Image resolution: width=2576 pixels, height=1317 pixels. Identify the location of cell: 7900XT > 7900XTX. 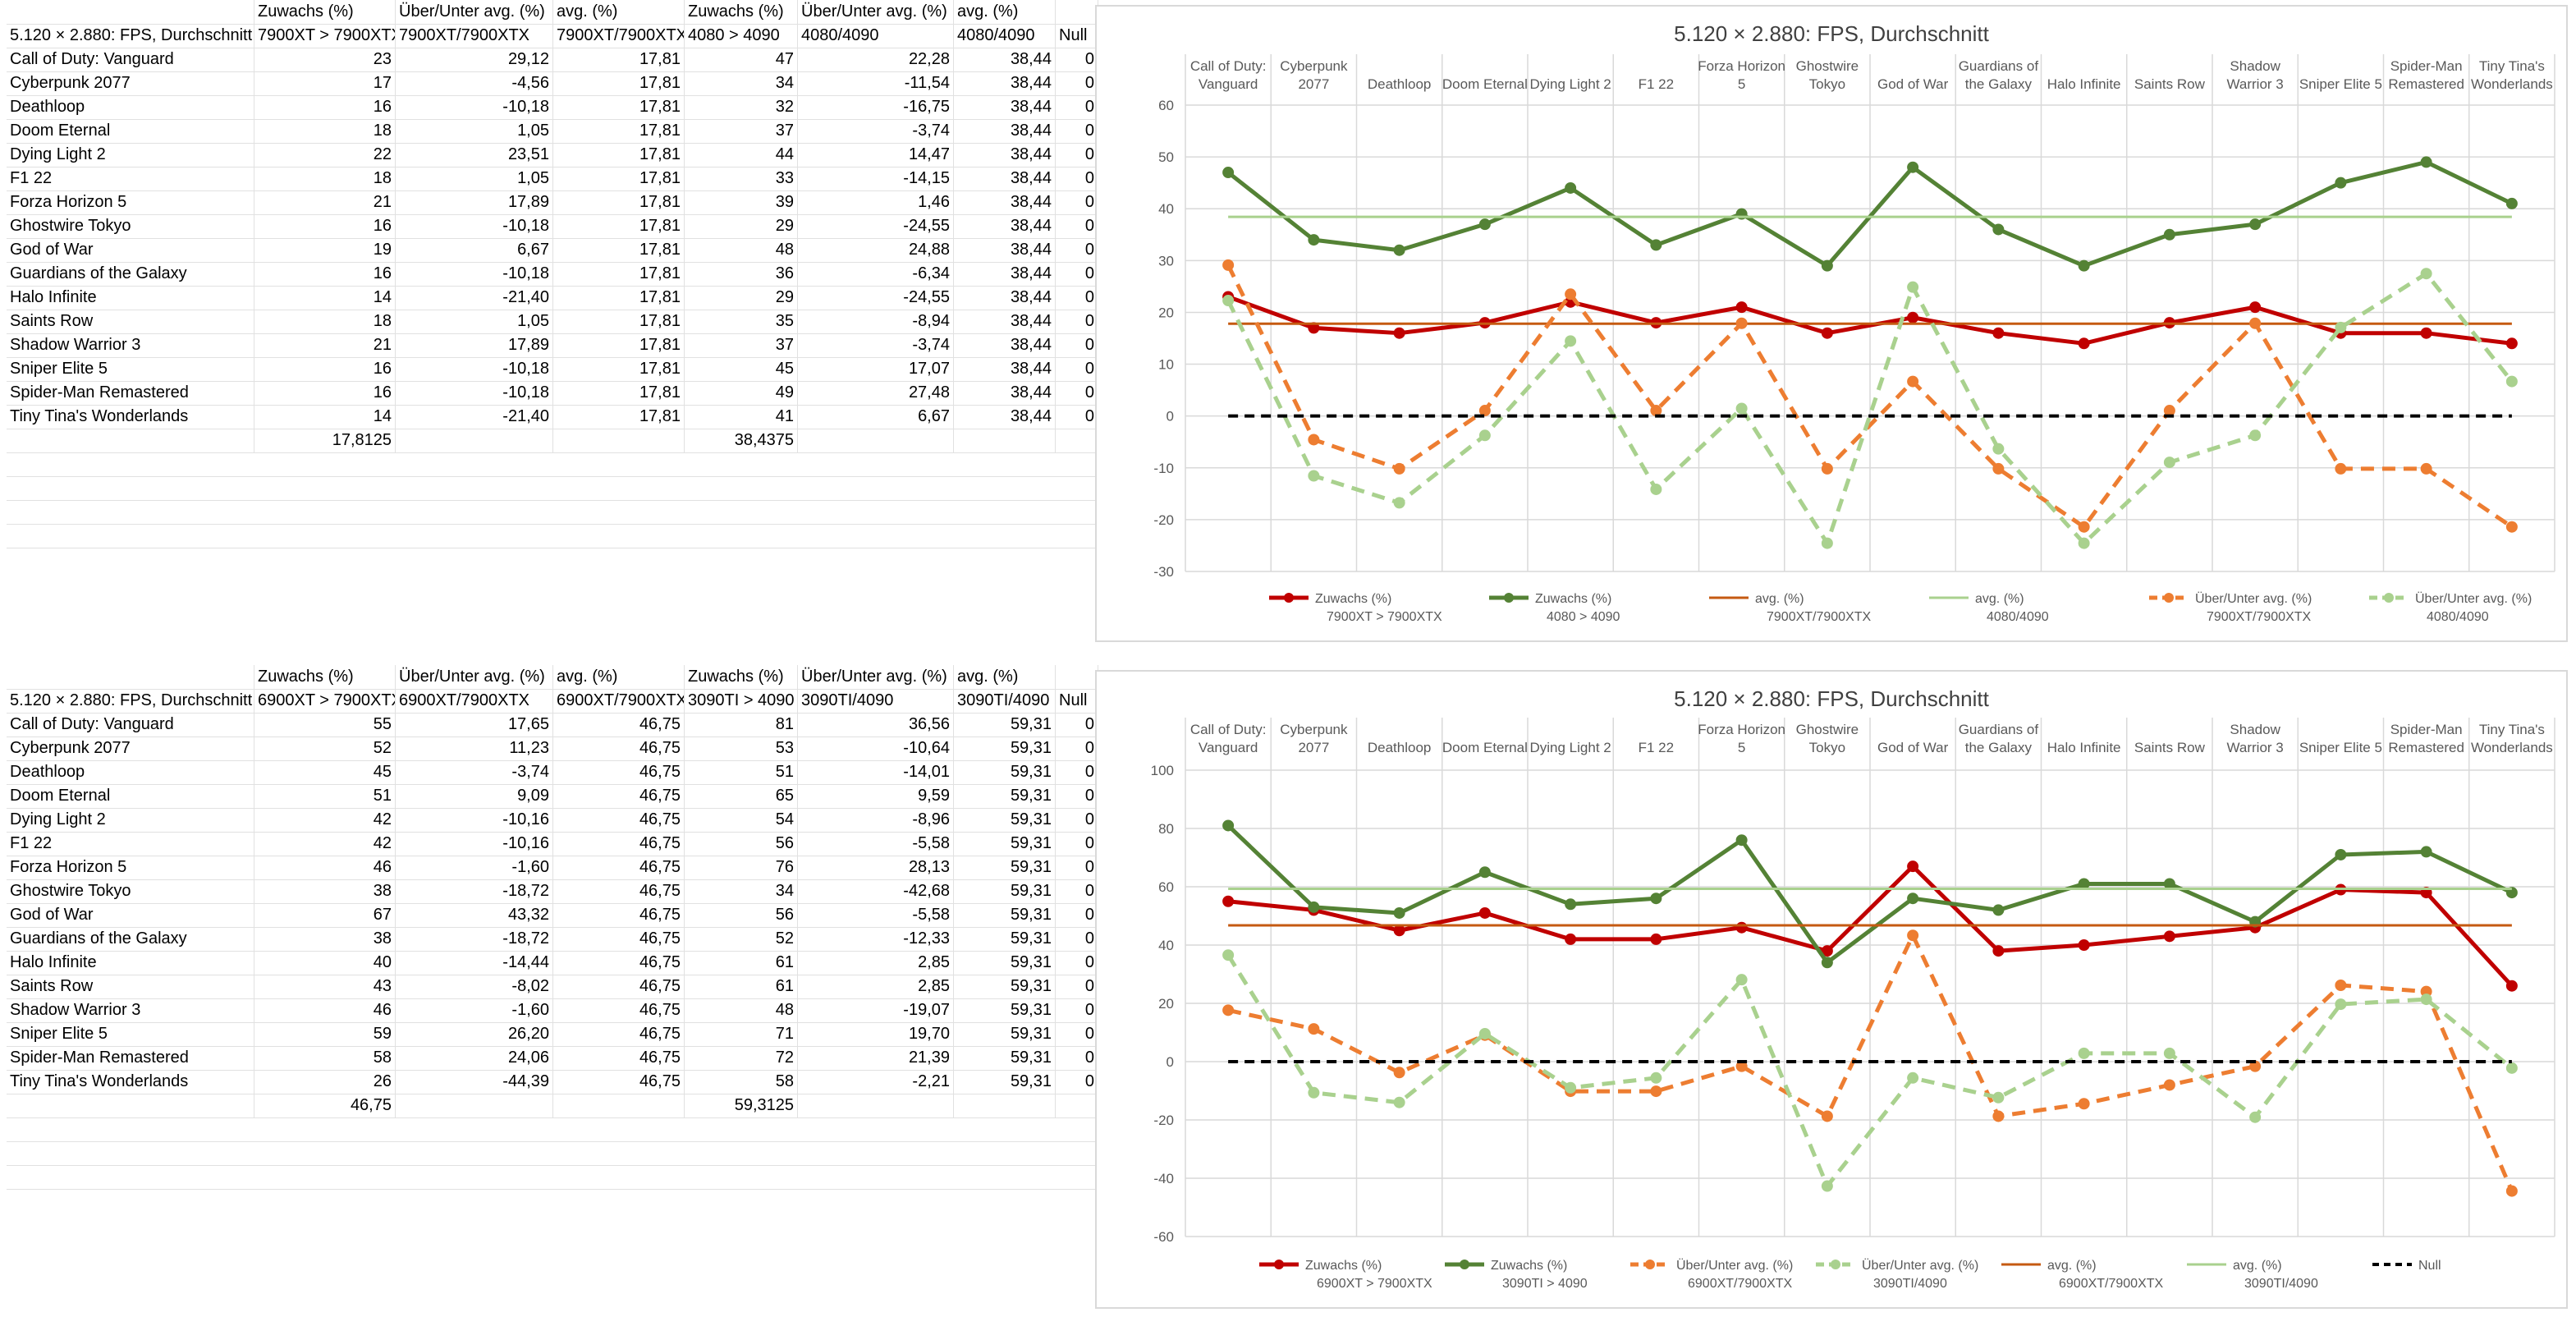
(325, 36).